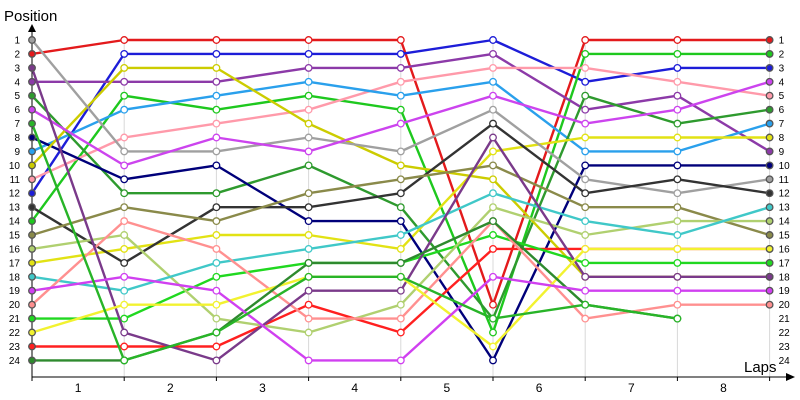 The height and width of the screenshot is (400, 800). What do you see at coordinates (785, 347) in the screenshot?
I see `right-tick-label: 23` at bounding box center [785, 347].